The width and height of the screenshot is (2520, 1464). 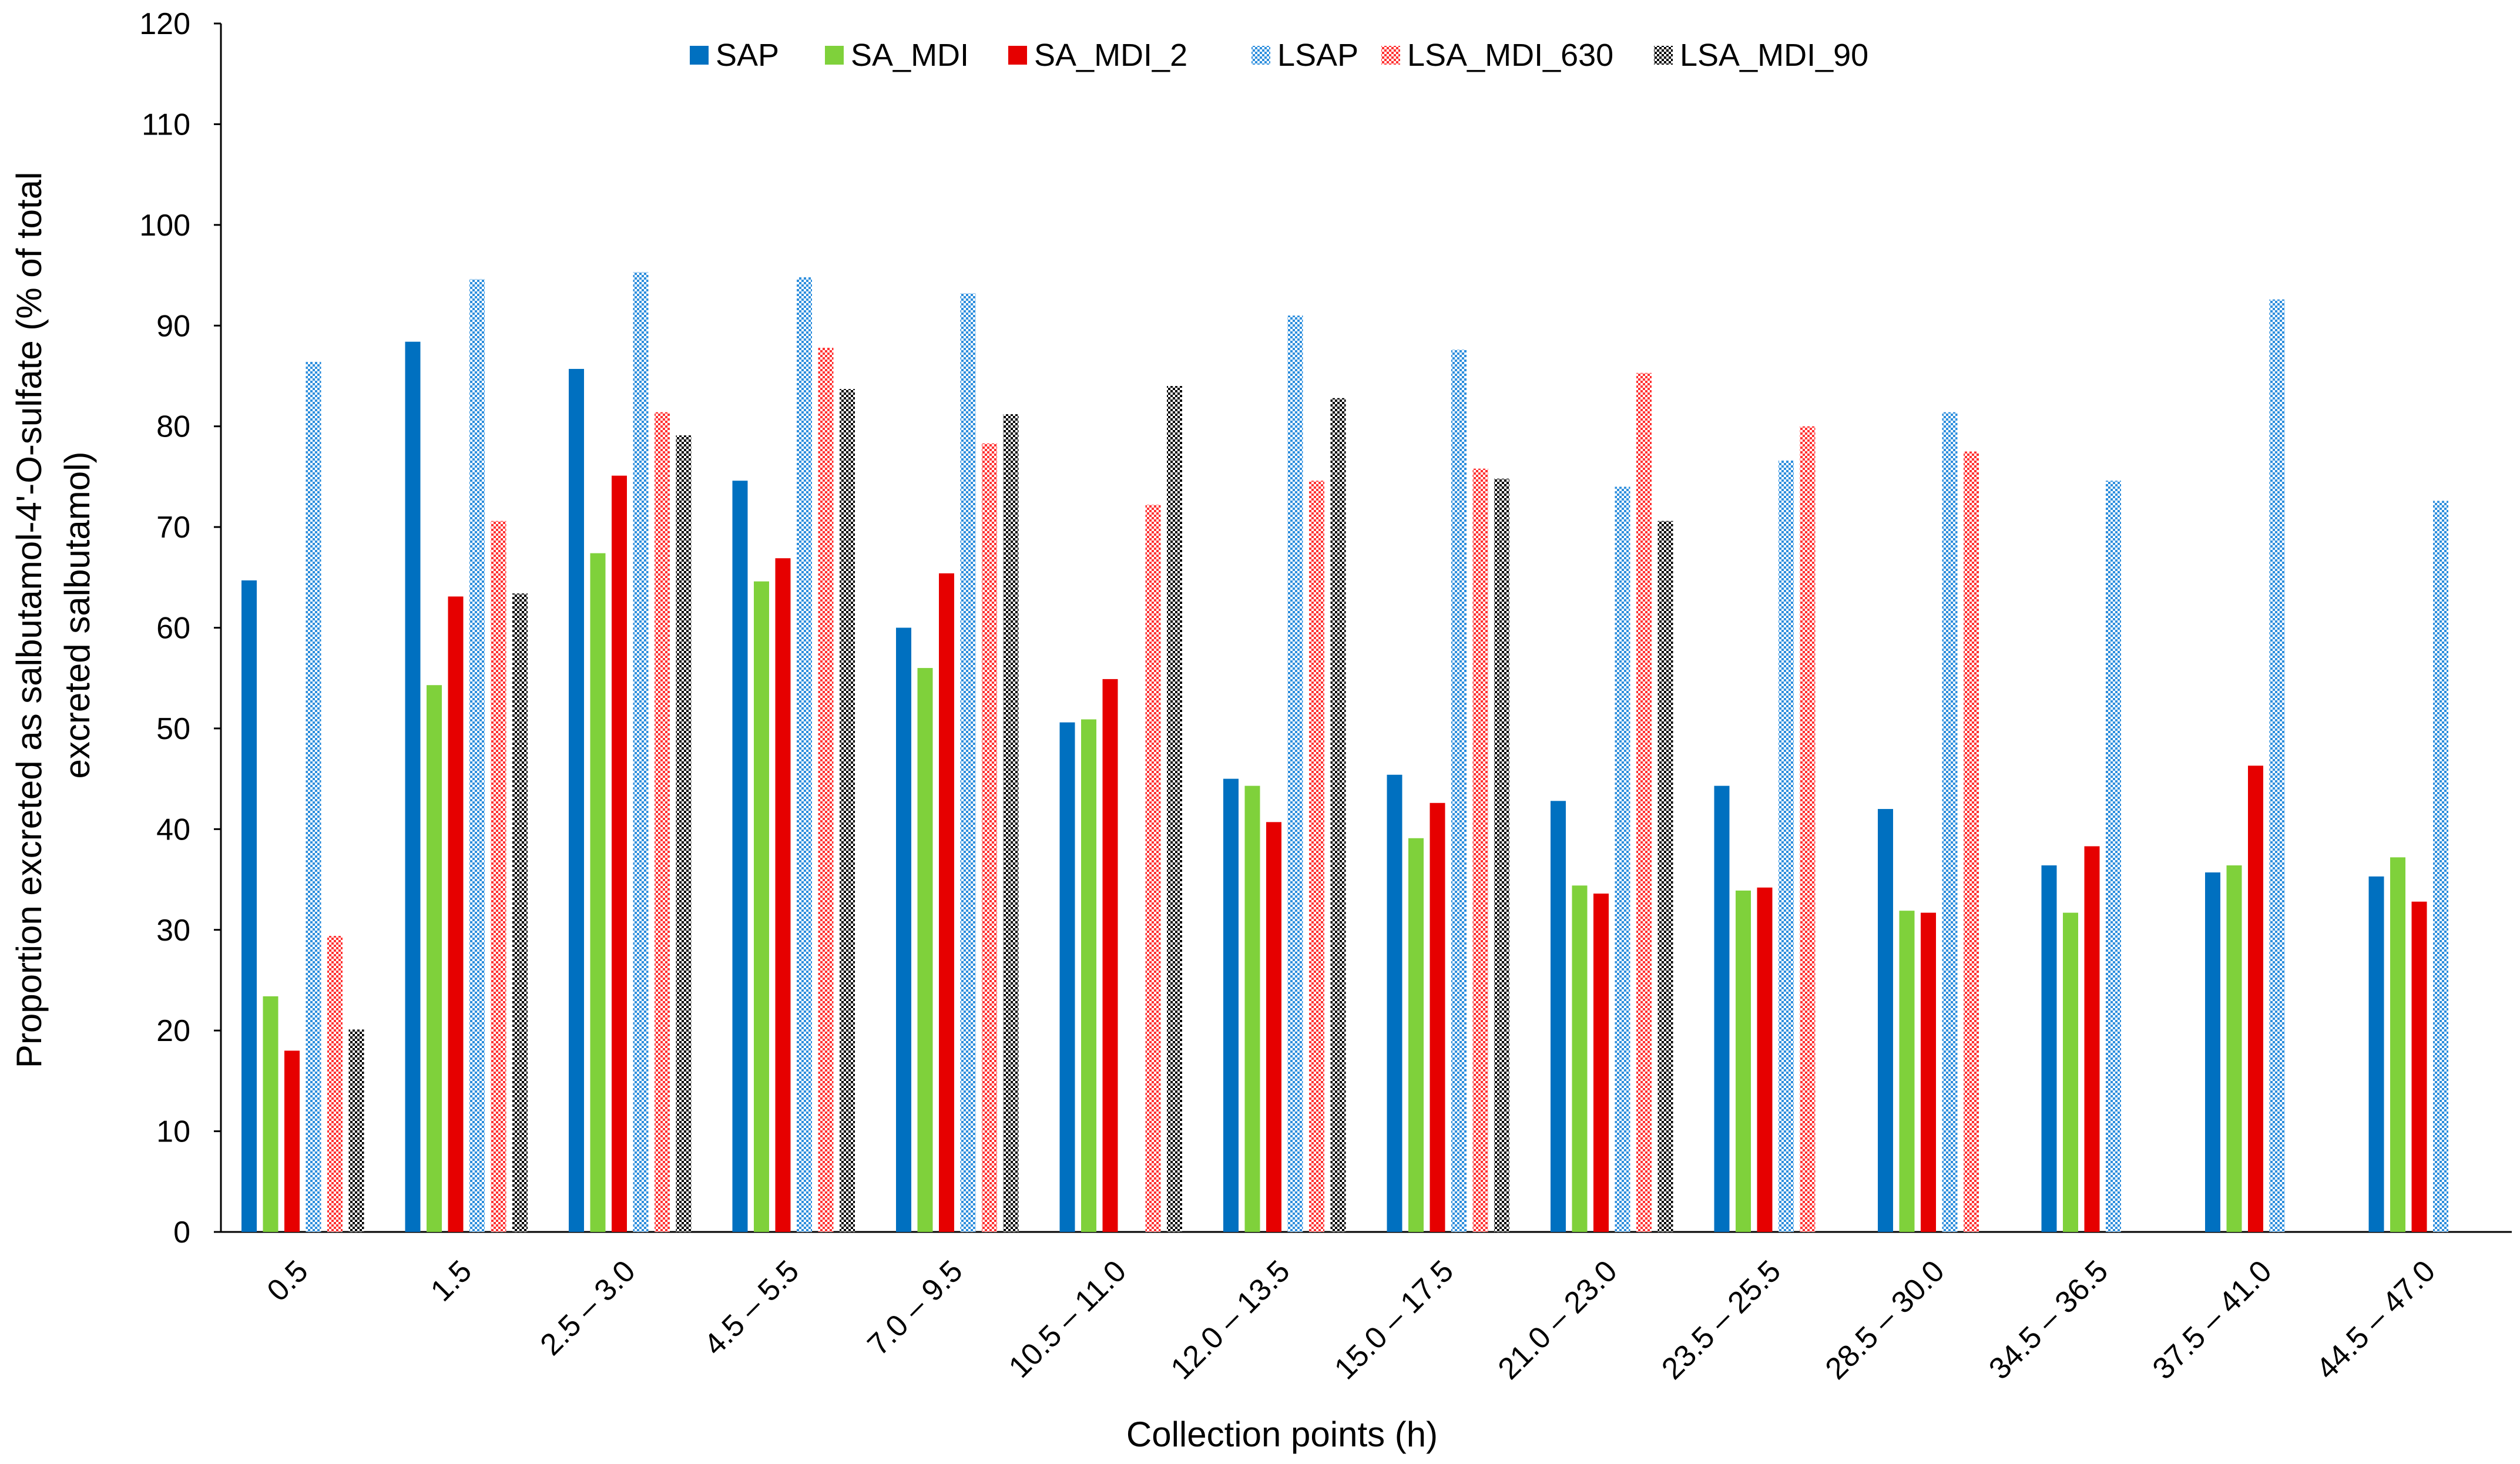 I want to click on x-tick-label: 23.5 – 25.5, so click(x=1721, y=1320).